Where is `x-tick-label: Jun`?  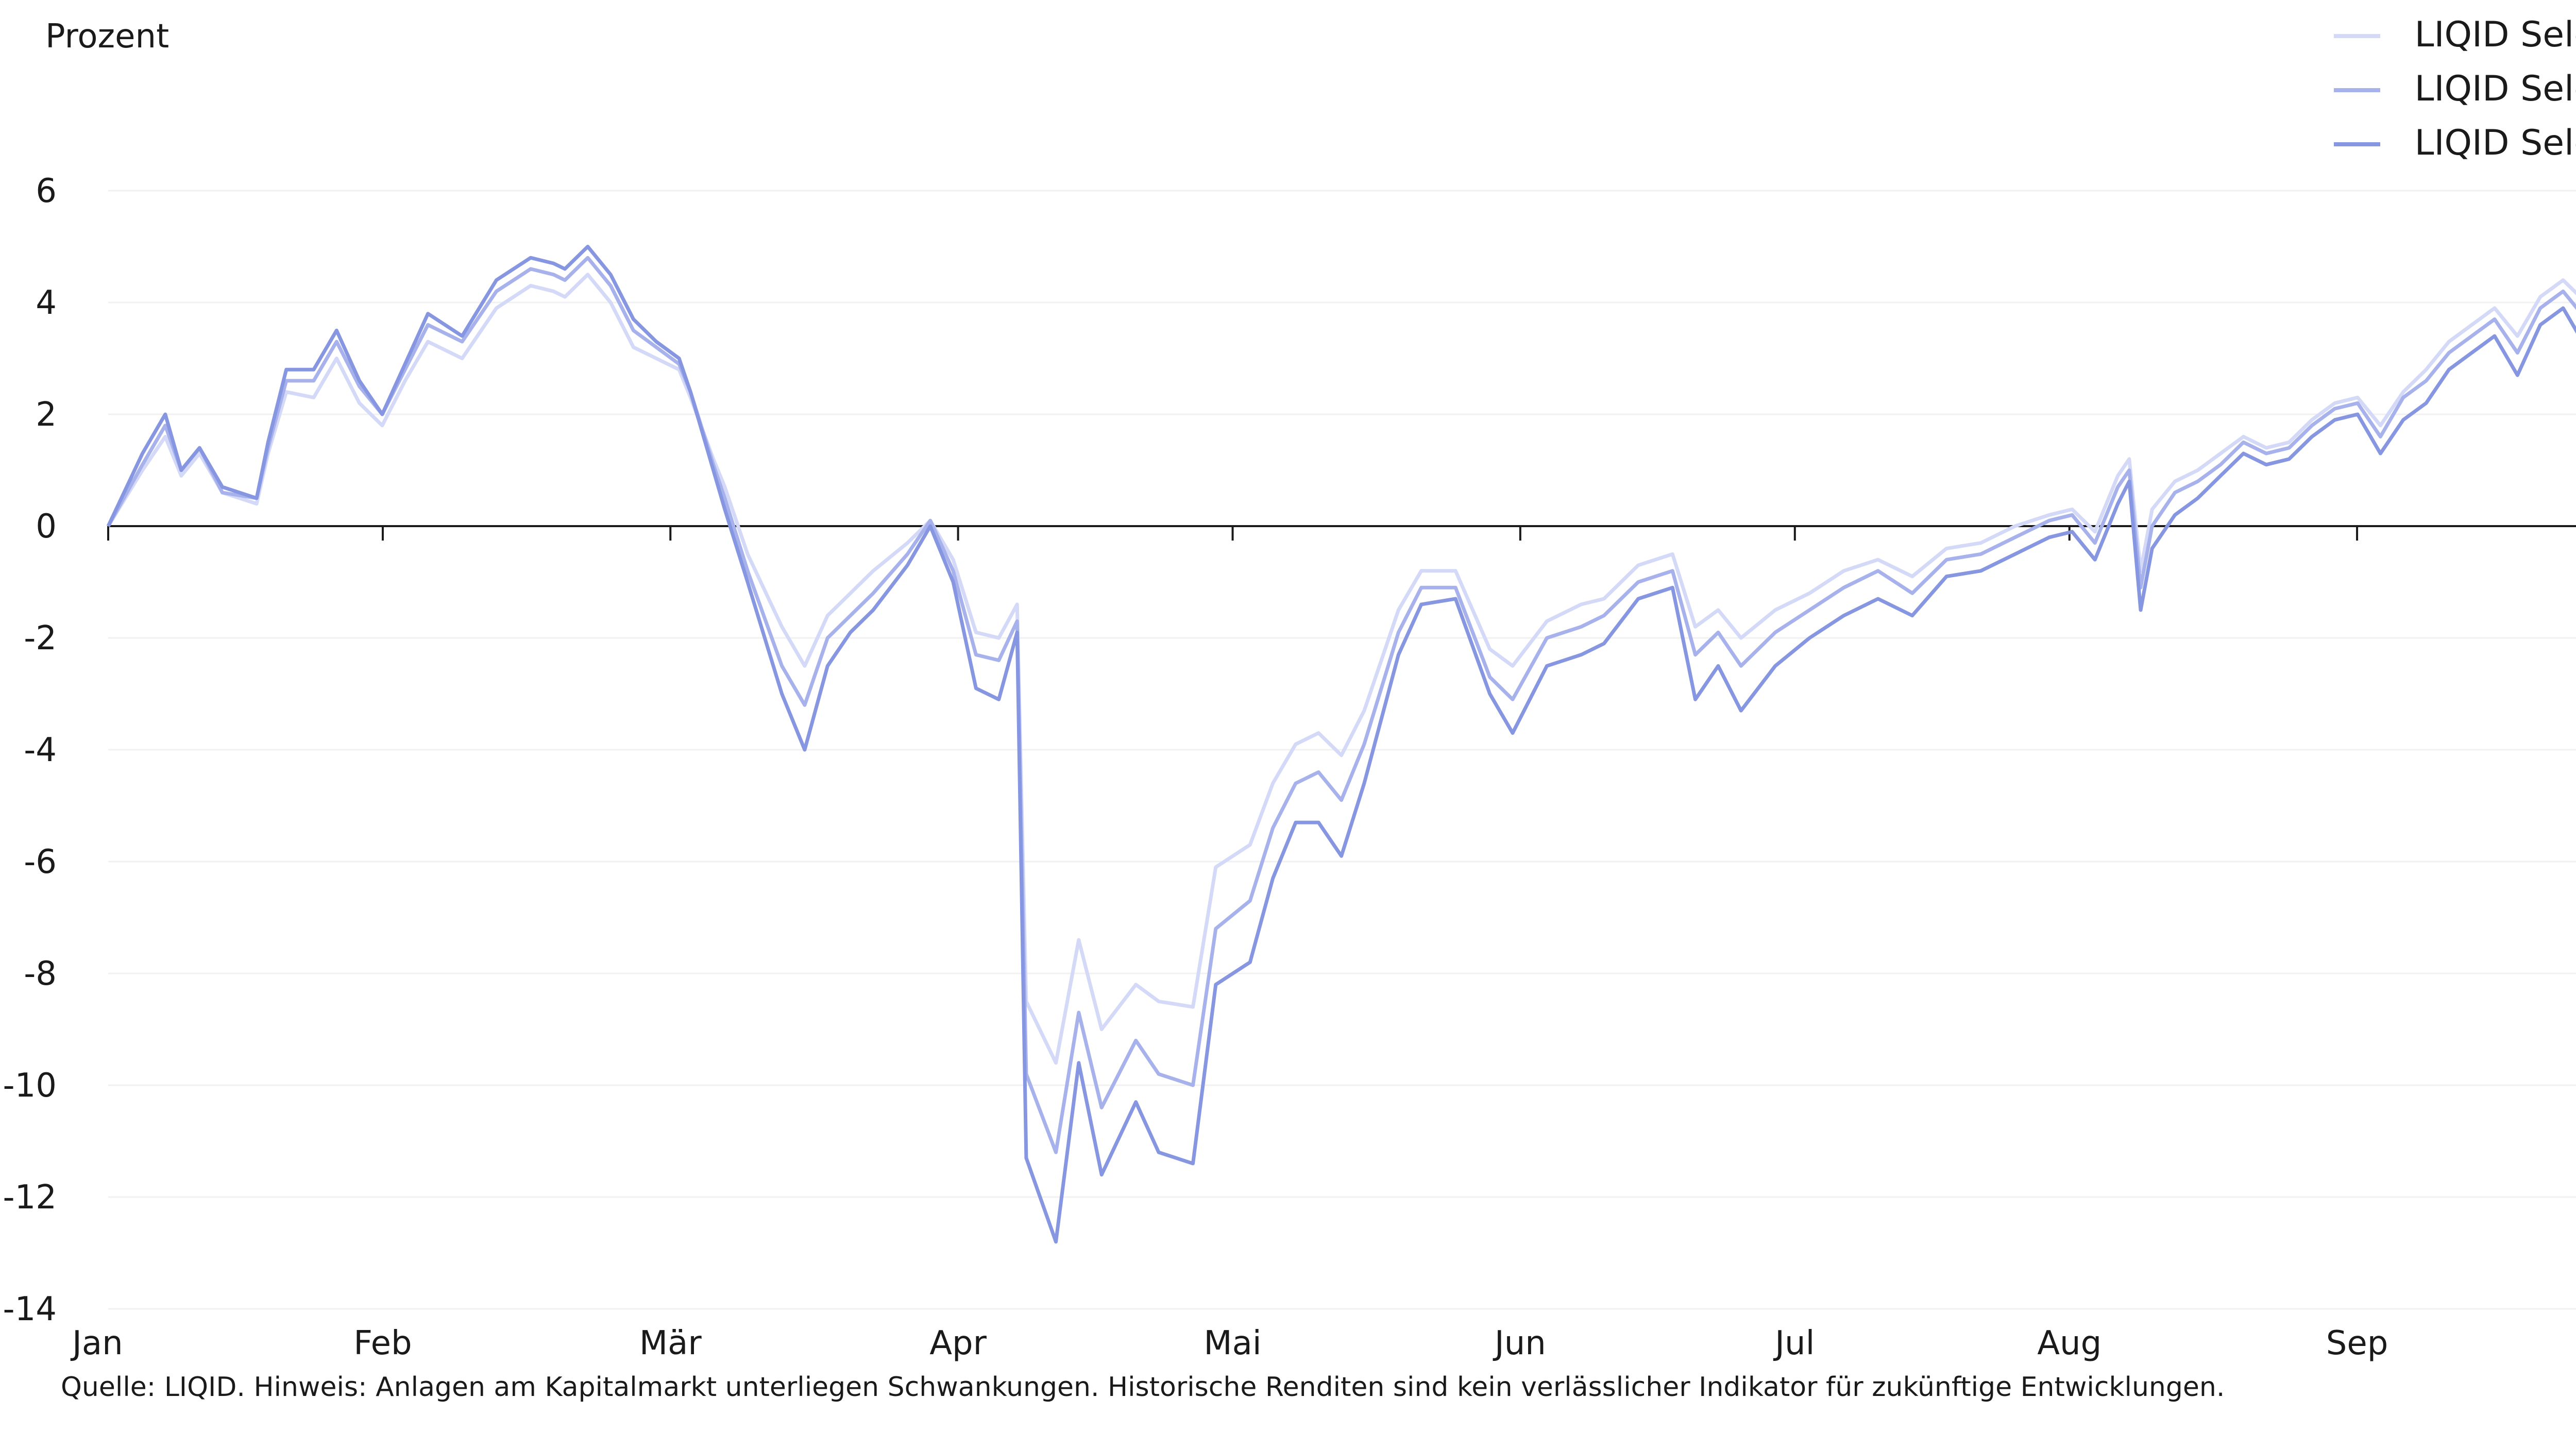 x-tick-label: Jun is located at coordinates (1519, 1343).